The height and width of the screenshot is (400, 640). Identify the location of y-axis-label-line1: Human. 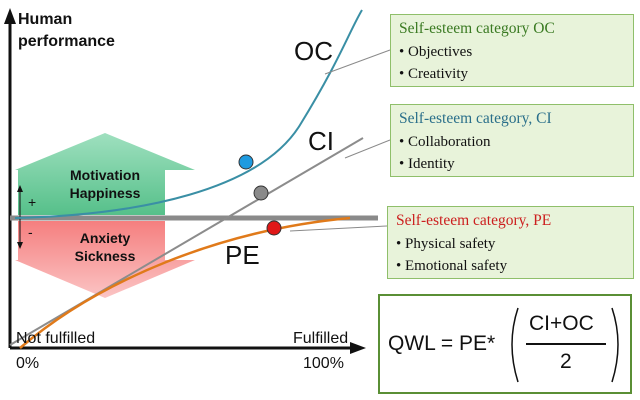
(45, 19).